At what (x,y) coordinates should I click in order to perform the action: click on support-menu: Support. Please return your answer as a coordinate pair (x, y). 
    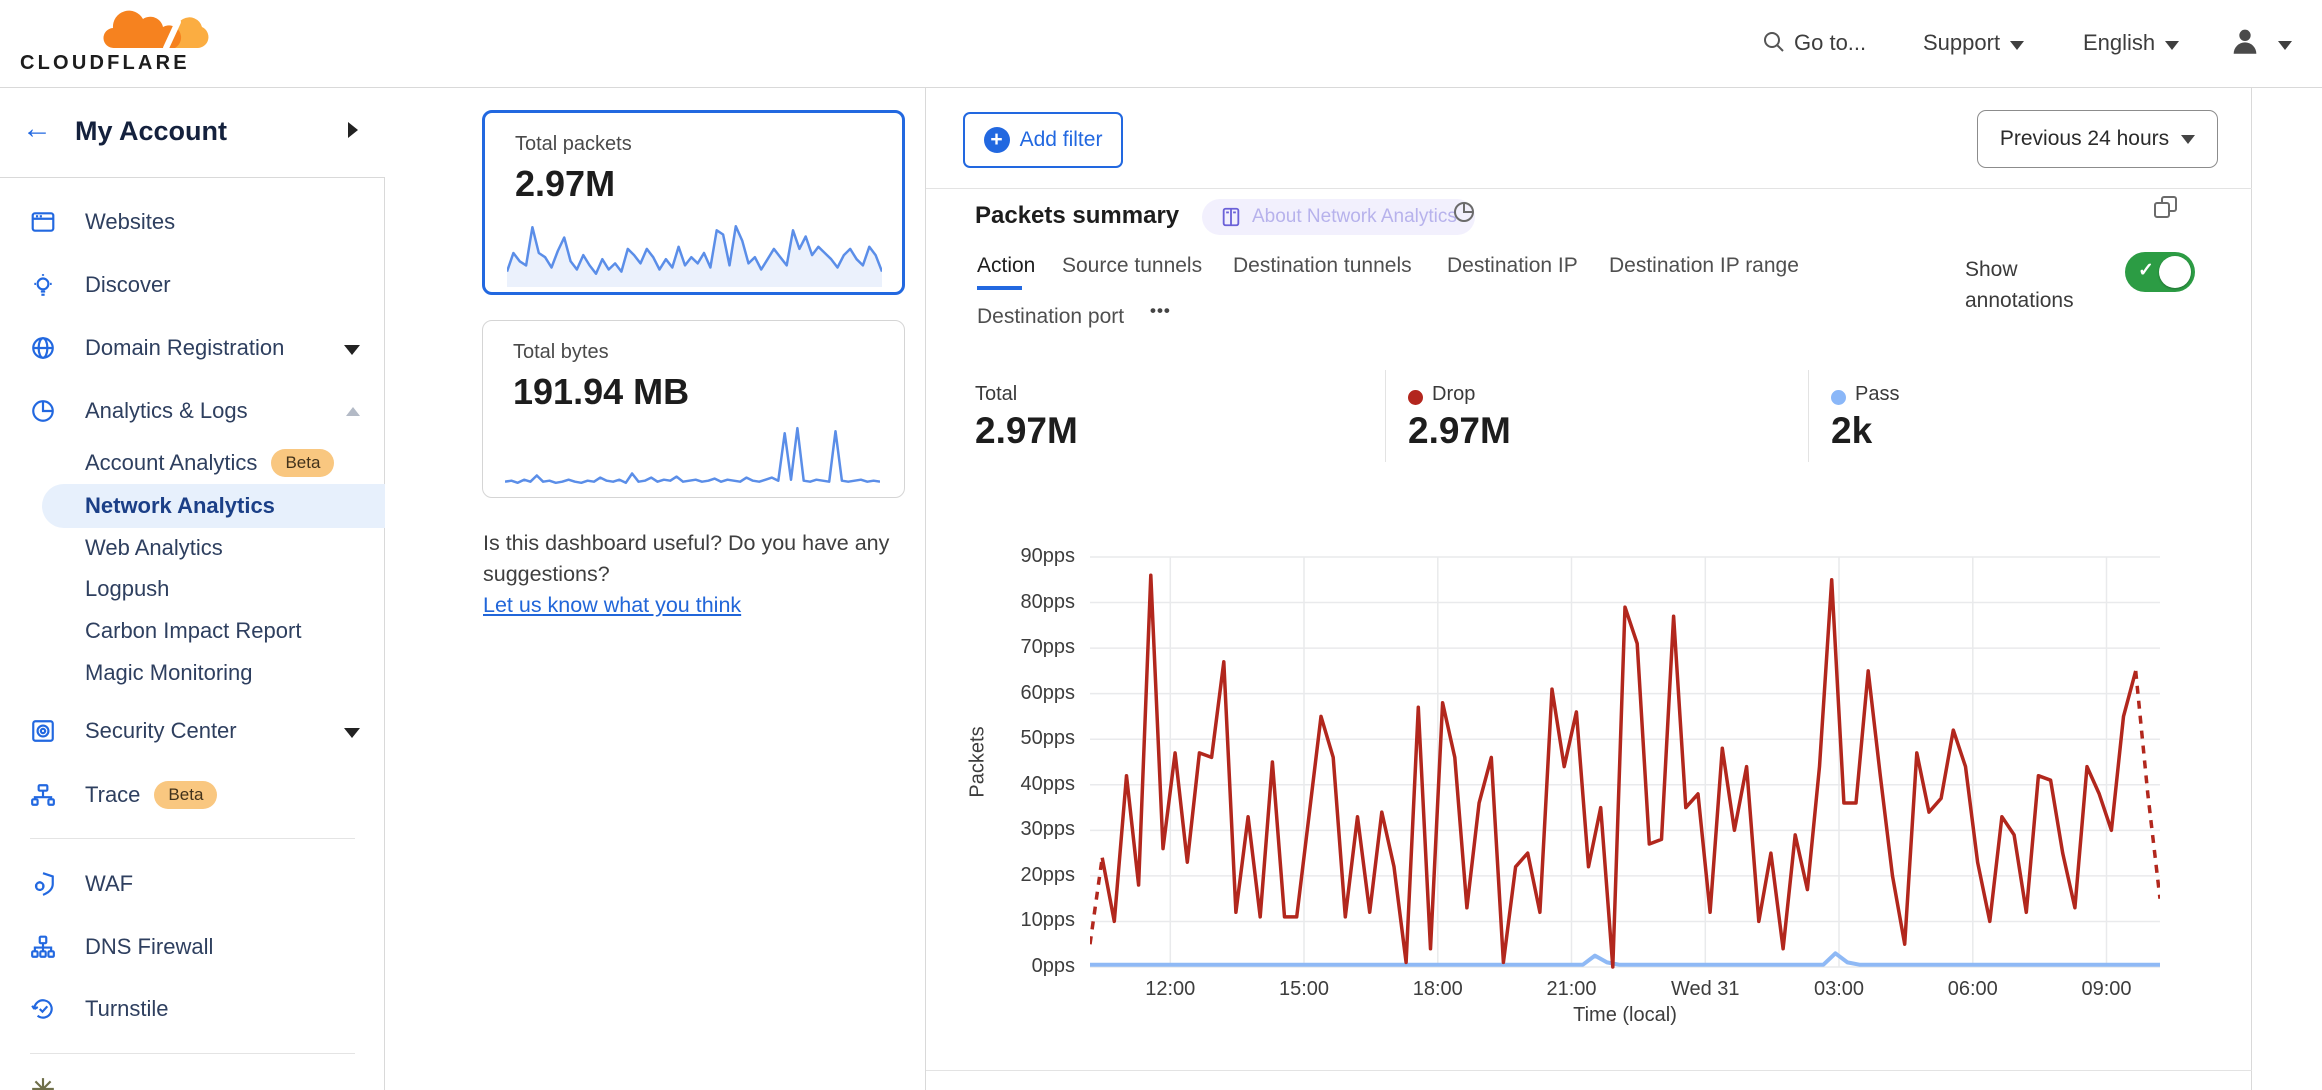
    Looking at the image, I should click on (1974, 43).